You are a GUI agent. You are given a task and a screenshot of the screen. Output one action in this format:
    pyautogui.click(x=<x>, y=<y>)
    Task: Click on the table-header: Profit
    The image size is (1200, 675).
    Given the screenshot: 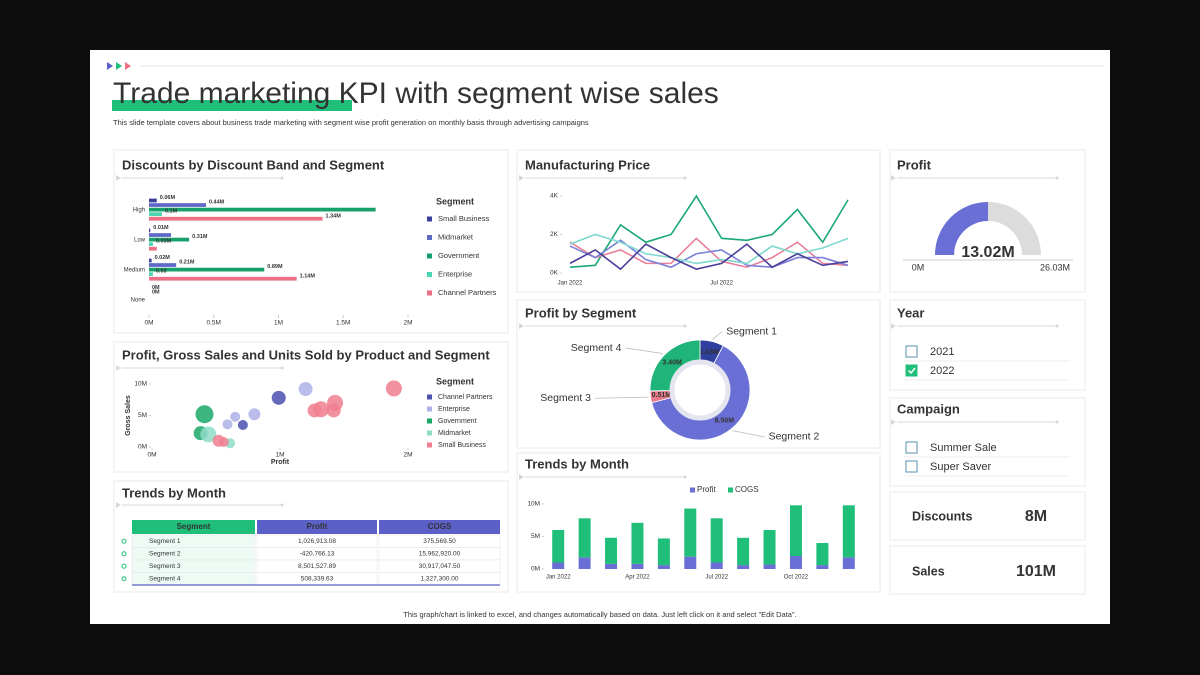 What is the action you would take?
    pyautogui.click(x=317, y=526)
    